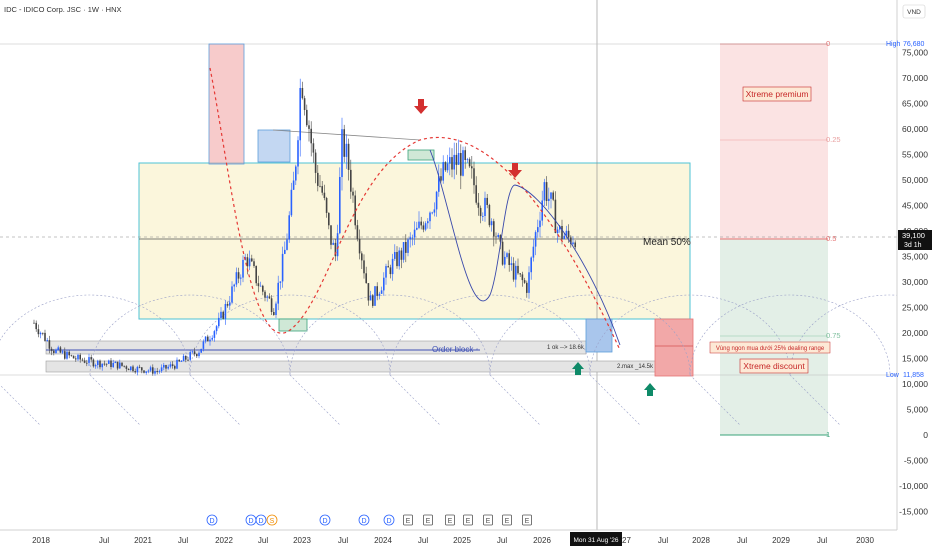 The image size is (932, 550). I want to click on time-tick-label: 2027, so click(622, 540).